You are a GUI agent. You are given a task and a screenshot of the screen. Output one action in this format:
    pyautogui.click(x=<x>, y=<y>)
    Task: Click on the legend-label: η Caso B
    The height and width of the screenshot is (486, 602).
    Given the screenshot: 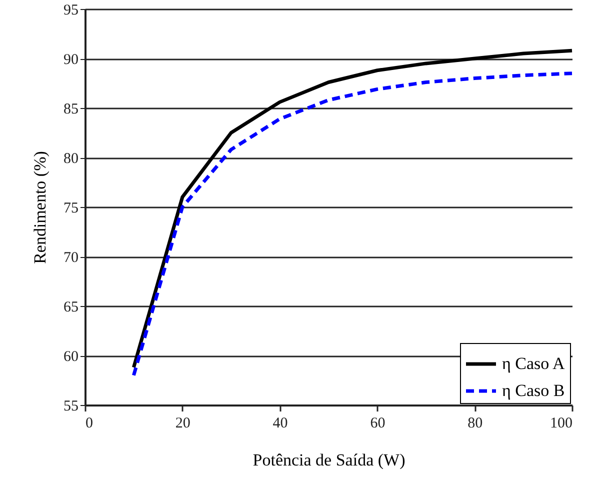 What is the action you would take?
    pyautogui.click(x=533, y=390)
    